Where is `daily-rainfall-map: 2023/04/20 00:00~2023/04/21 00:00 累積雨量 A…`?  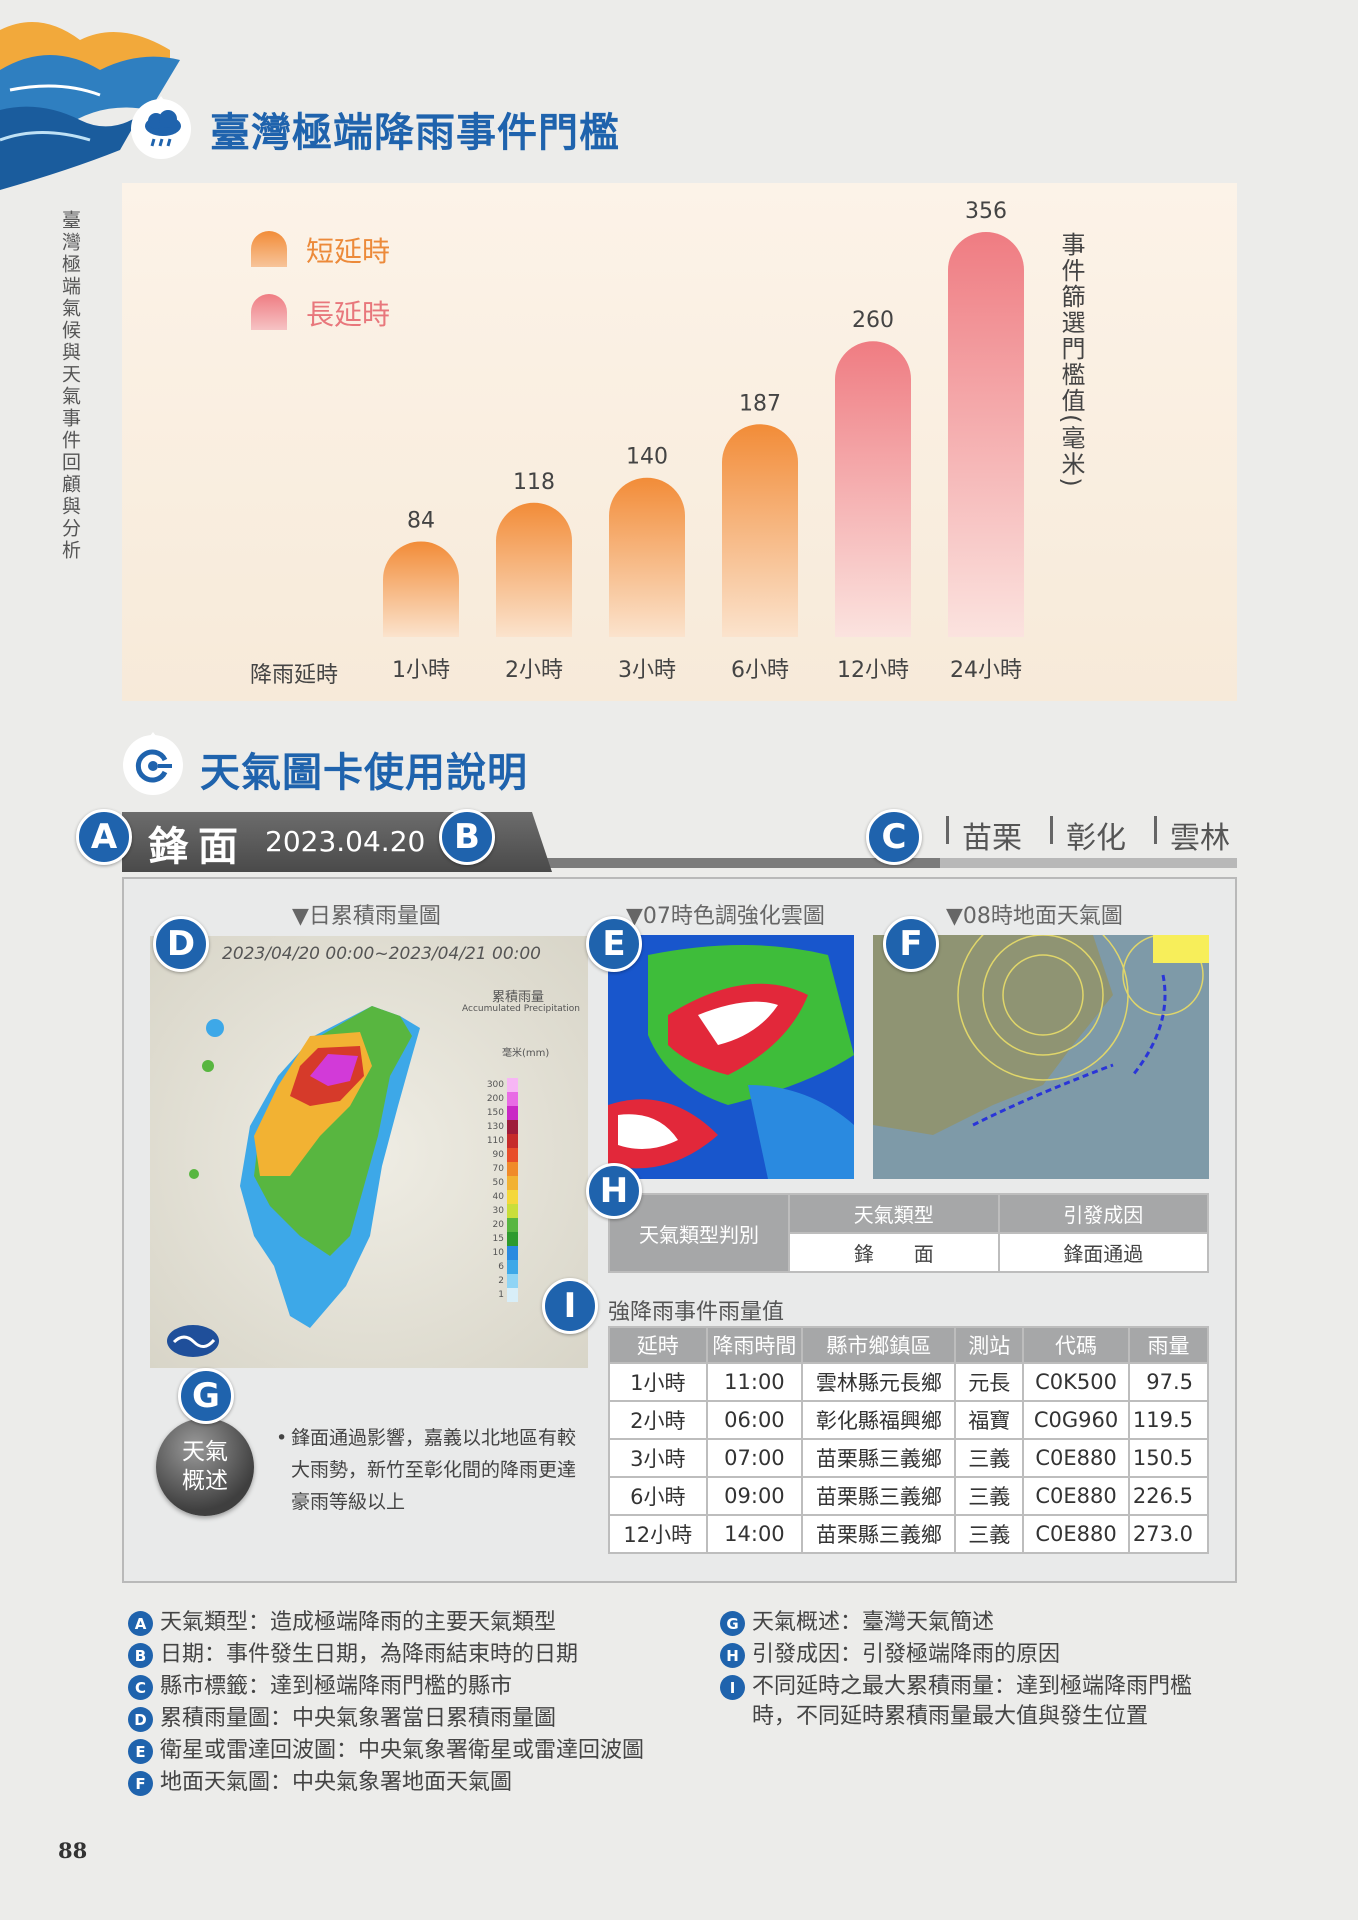 daily-rainfall-map: 2023/04/20 00:00~2023/04/21 00:00 累積雨量 A… is located at coordinates (369, 1152).